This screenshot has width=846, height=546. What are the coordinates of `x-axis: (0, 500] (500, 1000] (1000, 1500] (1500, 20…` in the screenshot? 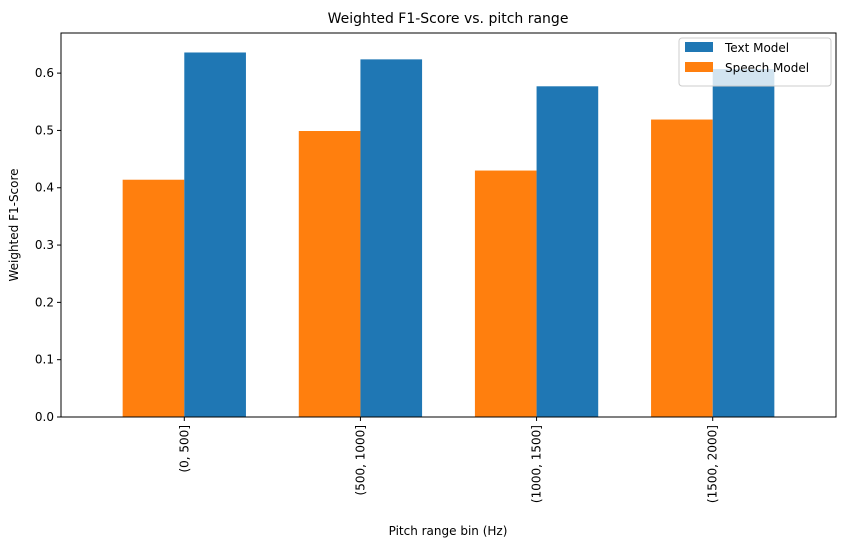 It's located at (448, 460).